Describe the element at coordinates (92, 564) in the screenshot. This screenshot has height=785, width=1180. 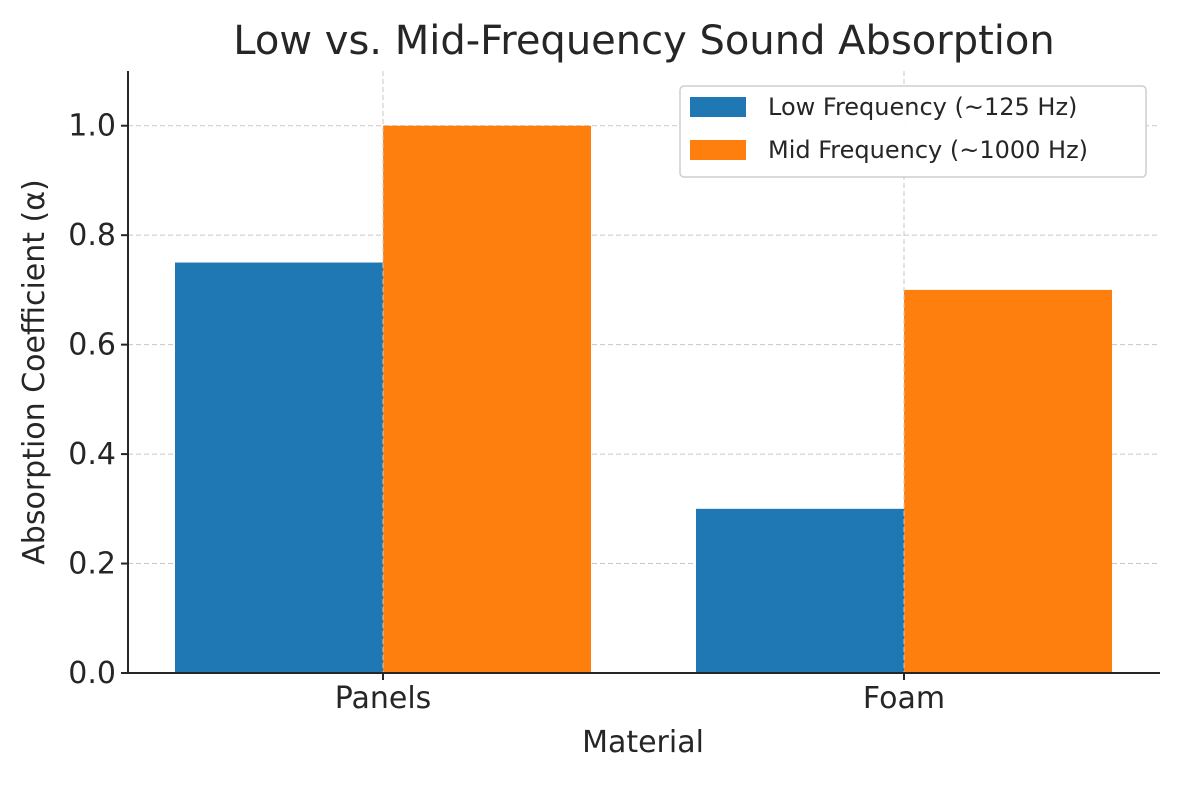
I see `y-tick-label: 0.2` at that location.